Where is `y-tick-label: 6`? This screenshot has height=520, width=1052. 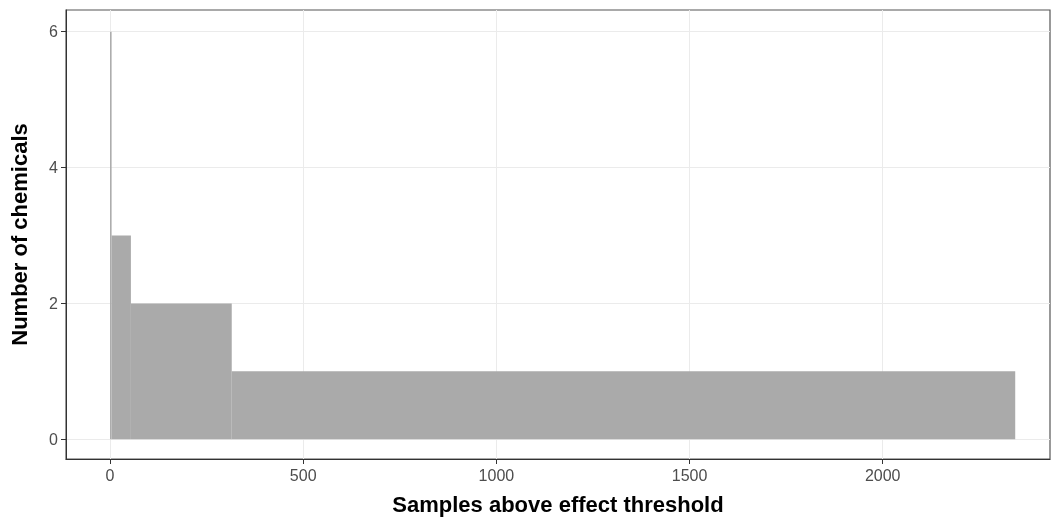
y-tick-label: 6 is located at coordinates (54, 32).